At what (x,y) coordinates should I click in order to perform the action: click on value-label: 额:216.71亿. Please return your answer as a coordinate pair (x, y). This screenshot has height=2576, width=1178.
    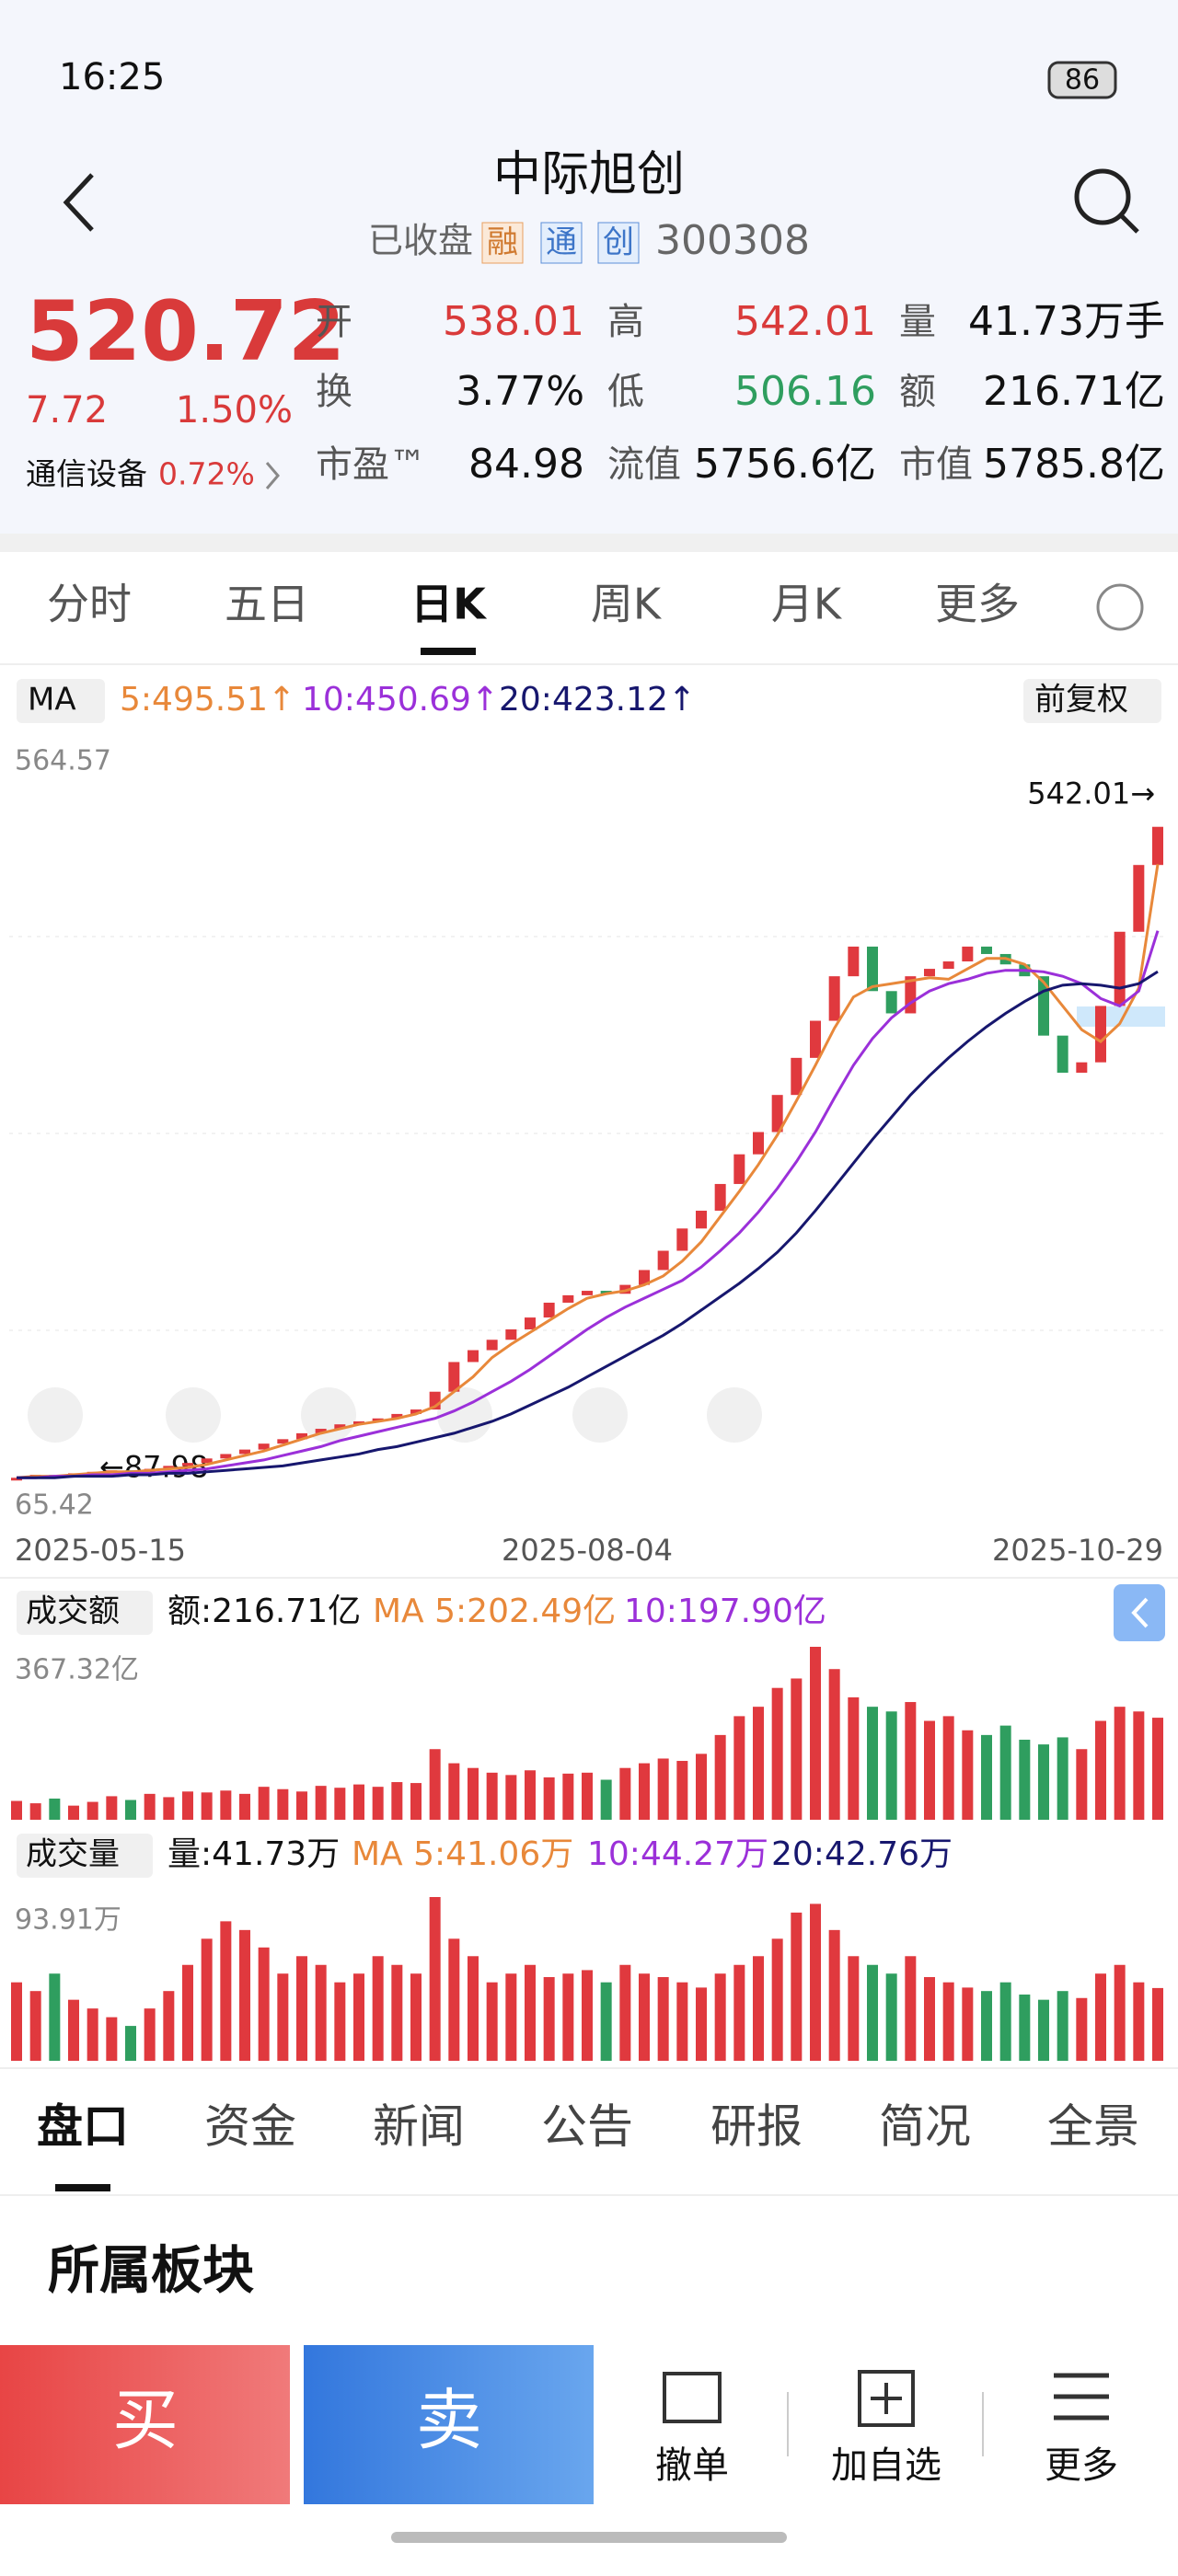
    Looking at the image, I should click on (264, 1611).